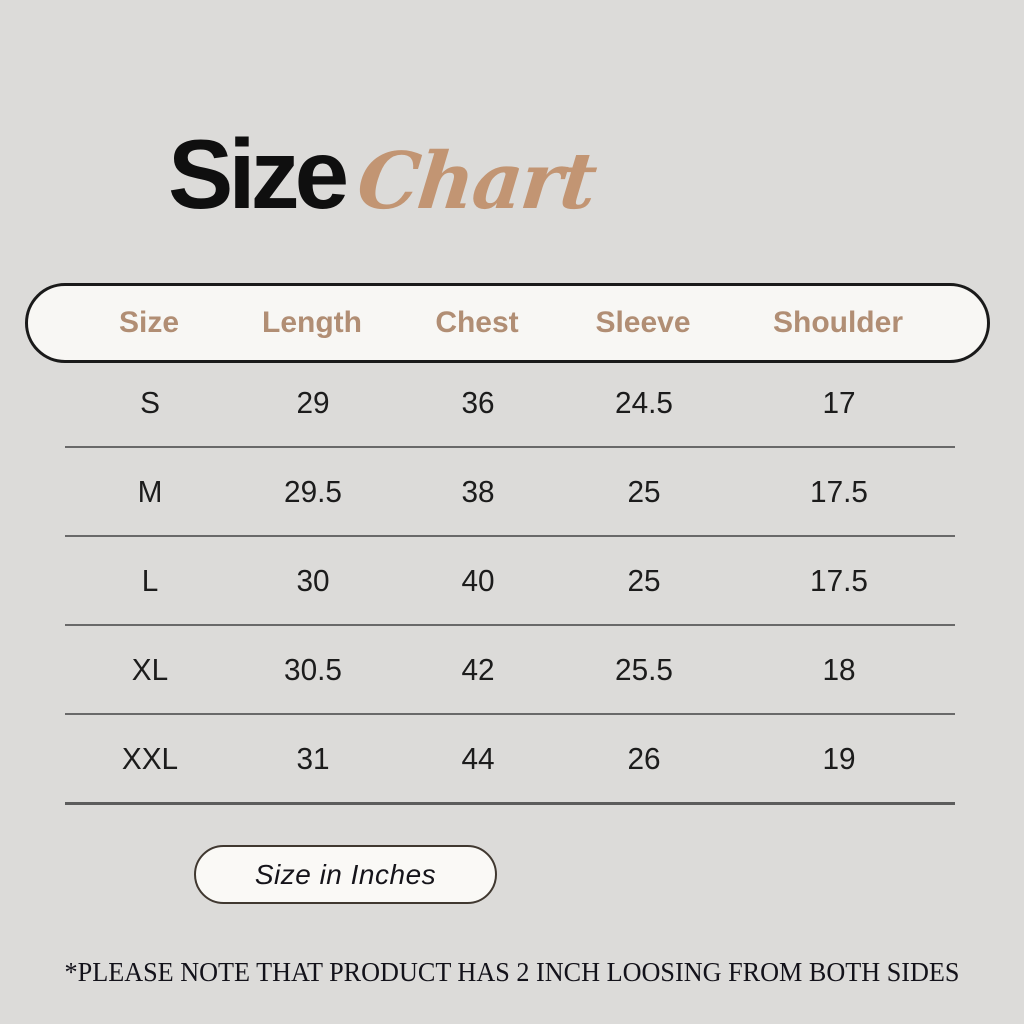 This screenshot has width=1024, height=1024. Describe the element at coordinates (839, 402) in the screenshot. I see `measurement-value: 17` at that location.